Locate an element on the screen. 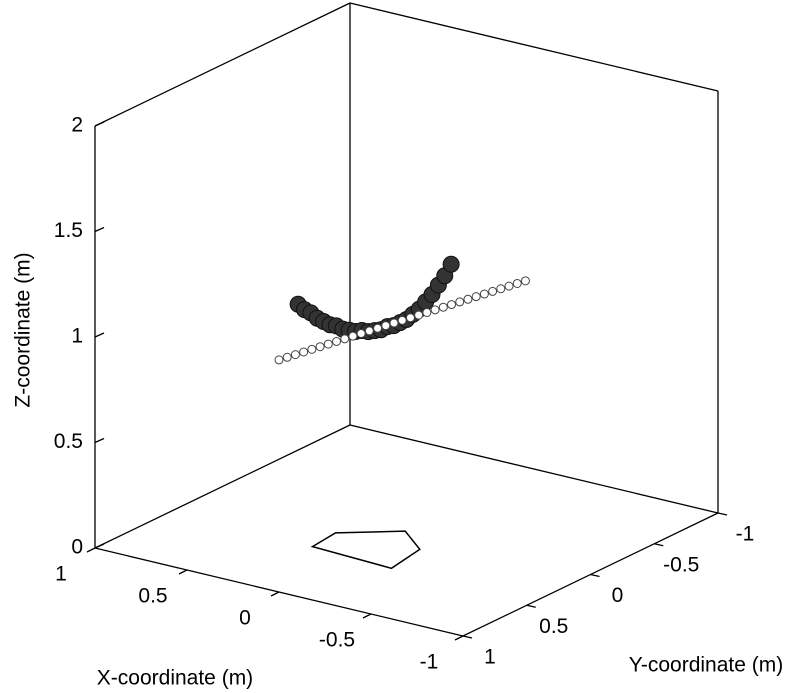 This screenshot has height=693, width=810. y-axis-label: Y-coordinate (m) is located at coordinates (706, 665).